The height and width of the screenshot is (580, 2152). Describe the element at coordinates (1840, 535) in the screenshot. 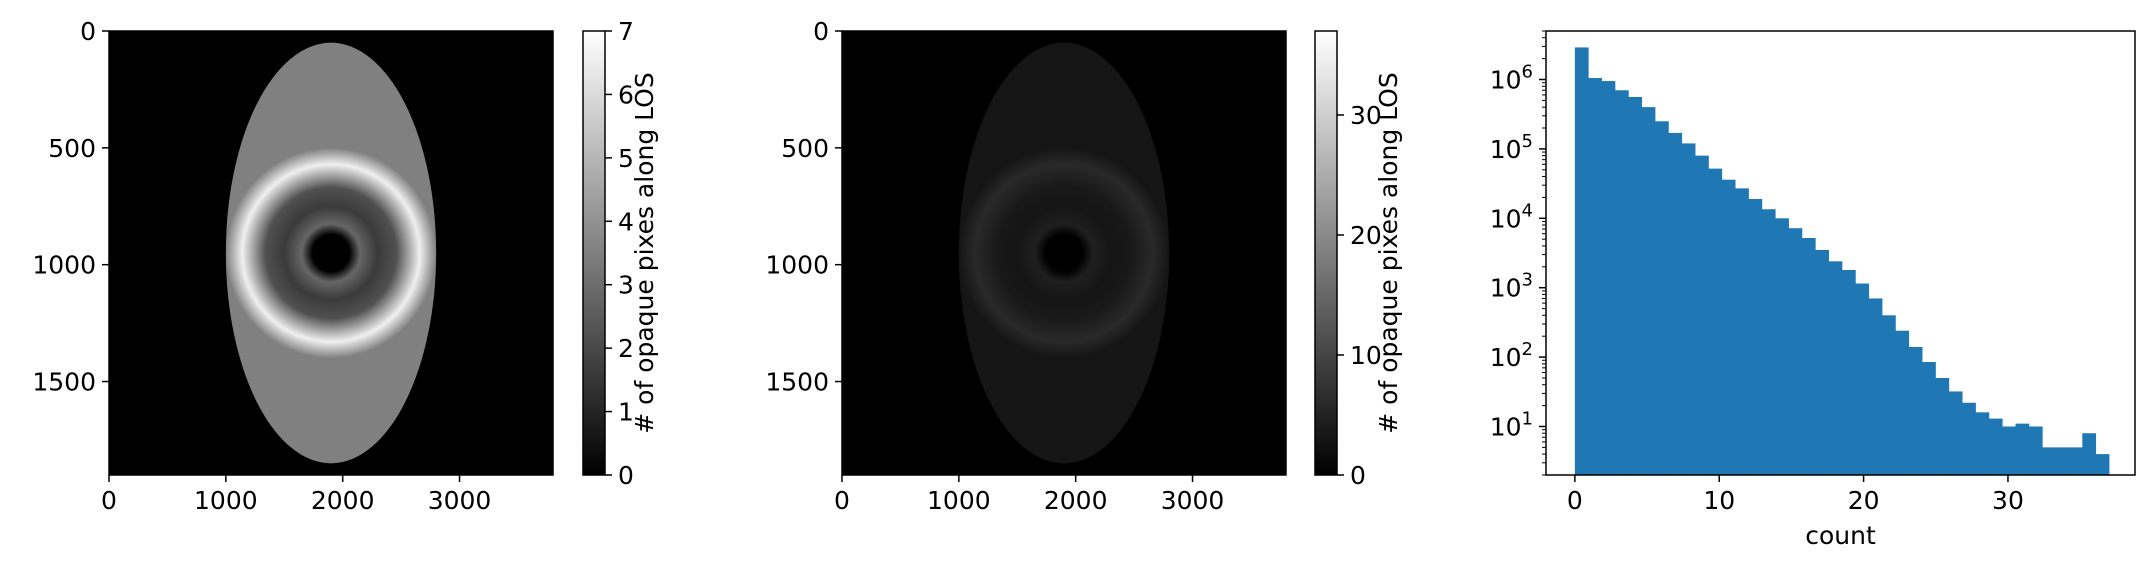

I see `x-axis-label: count` at that location.